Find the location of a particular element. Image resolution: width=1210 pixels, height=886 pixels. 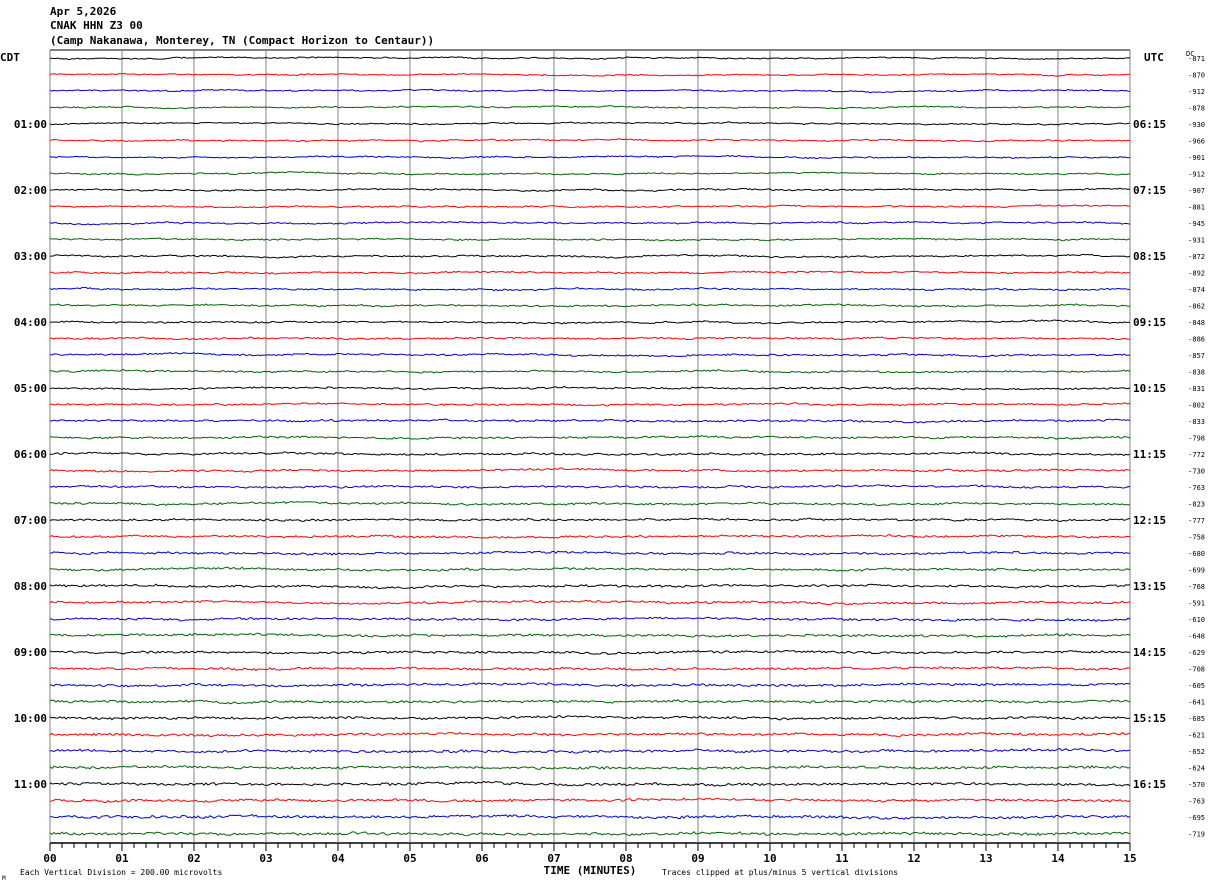

dc-offset-label: -931 is located at coordinates (1196, 241).